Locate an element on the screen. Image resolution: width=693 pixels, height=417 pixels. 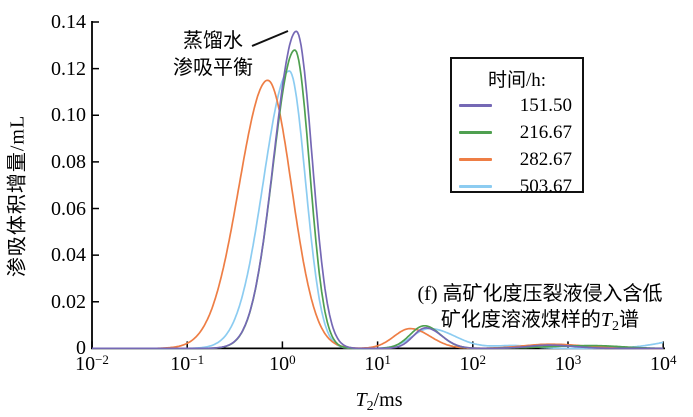
x-tick-label: 10⁻² is located at coordinates (92, 363).